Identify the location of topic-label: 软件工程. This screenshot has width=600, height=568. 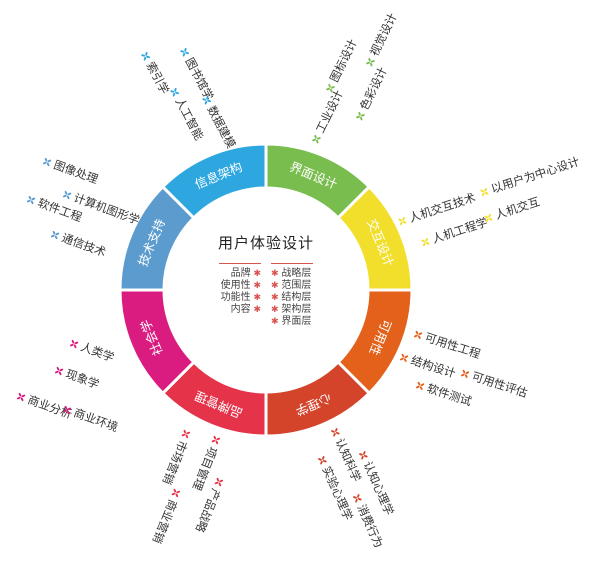
(54, 207).